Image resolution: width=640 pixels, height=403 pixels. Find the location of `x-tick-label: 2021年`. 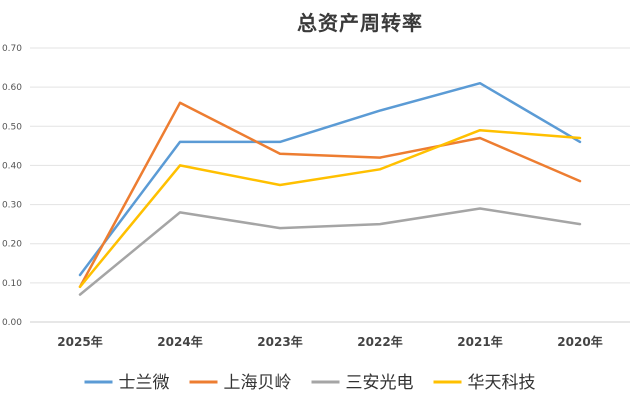

x-tick-label: 2021年 is located at coordinates (479, 341).